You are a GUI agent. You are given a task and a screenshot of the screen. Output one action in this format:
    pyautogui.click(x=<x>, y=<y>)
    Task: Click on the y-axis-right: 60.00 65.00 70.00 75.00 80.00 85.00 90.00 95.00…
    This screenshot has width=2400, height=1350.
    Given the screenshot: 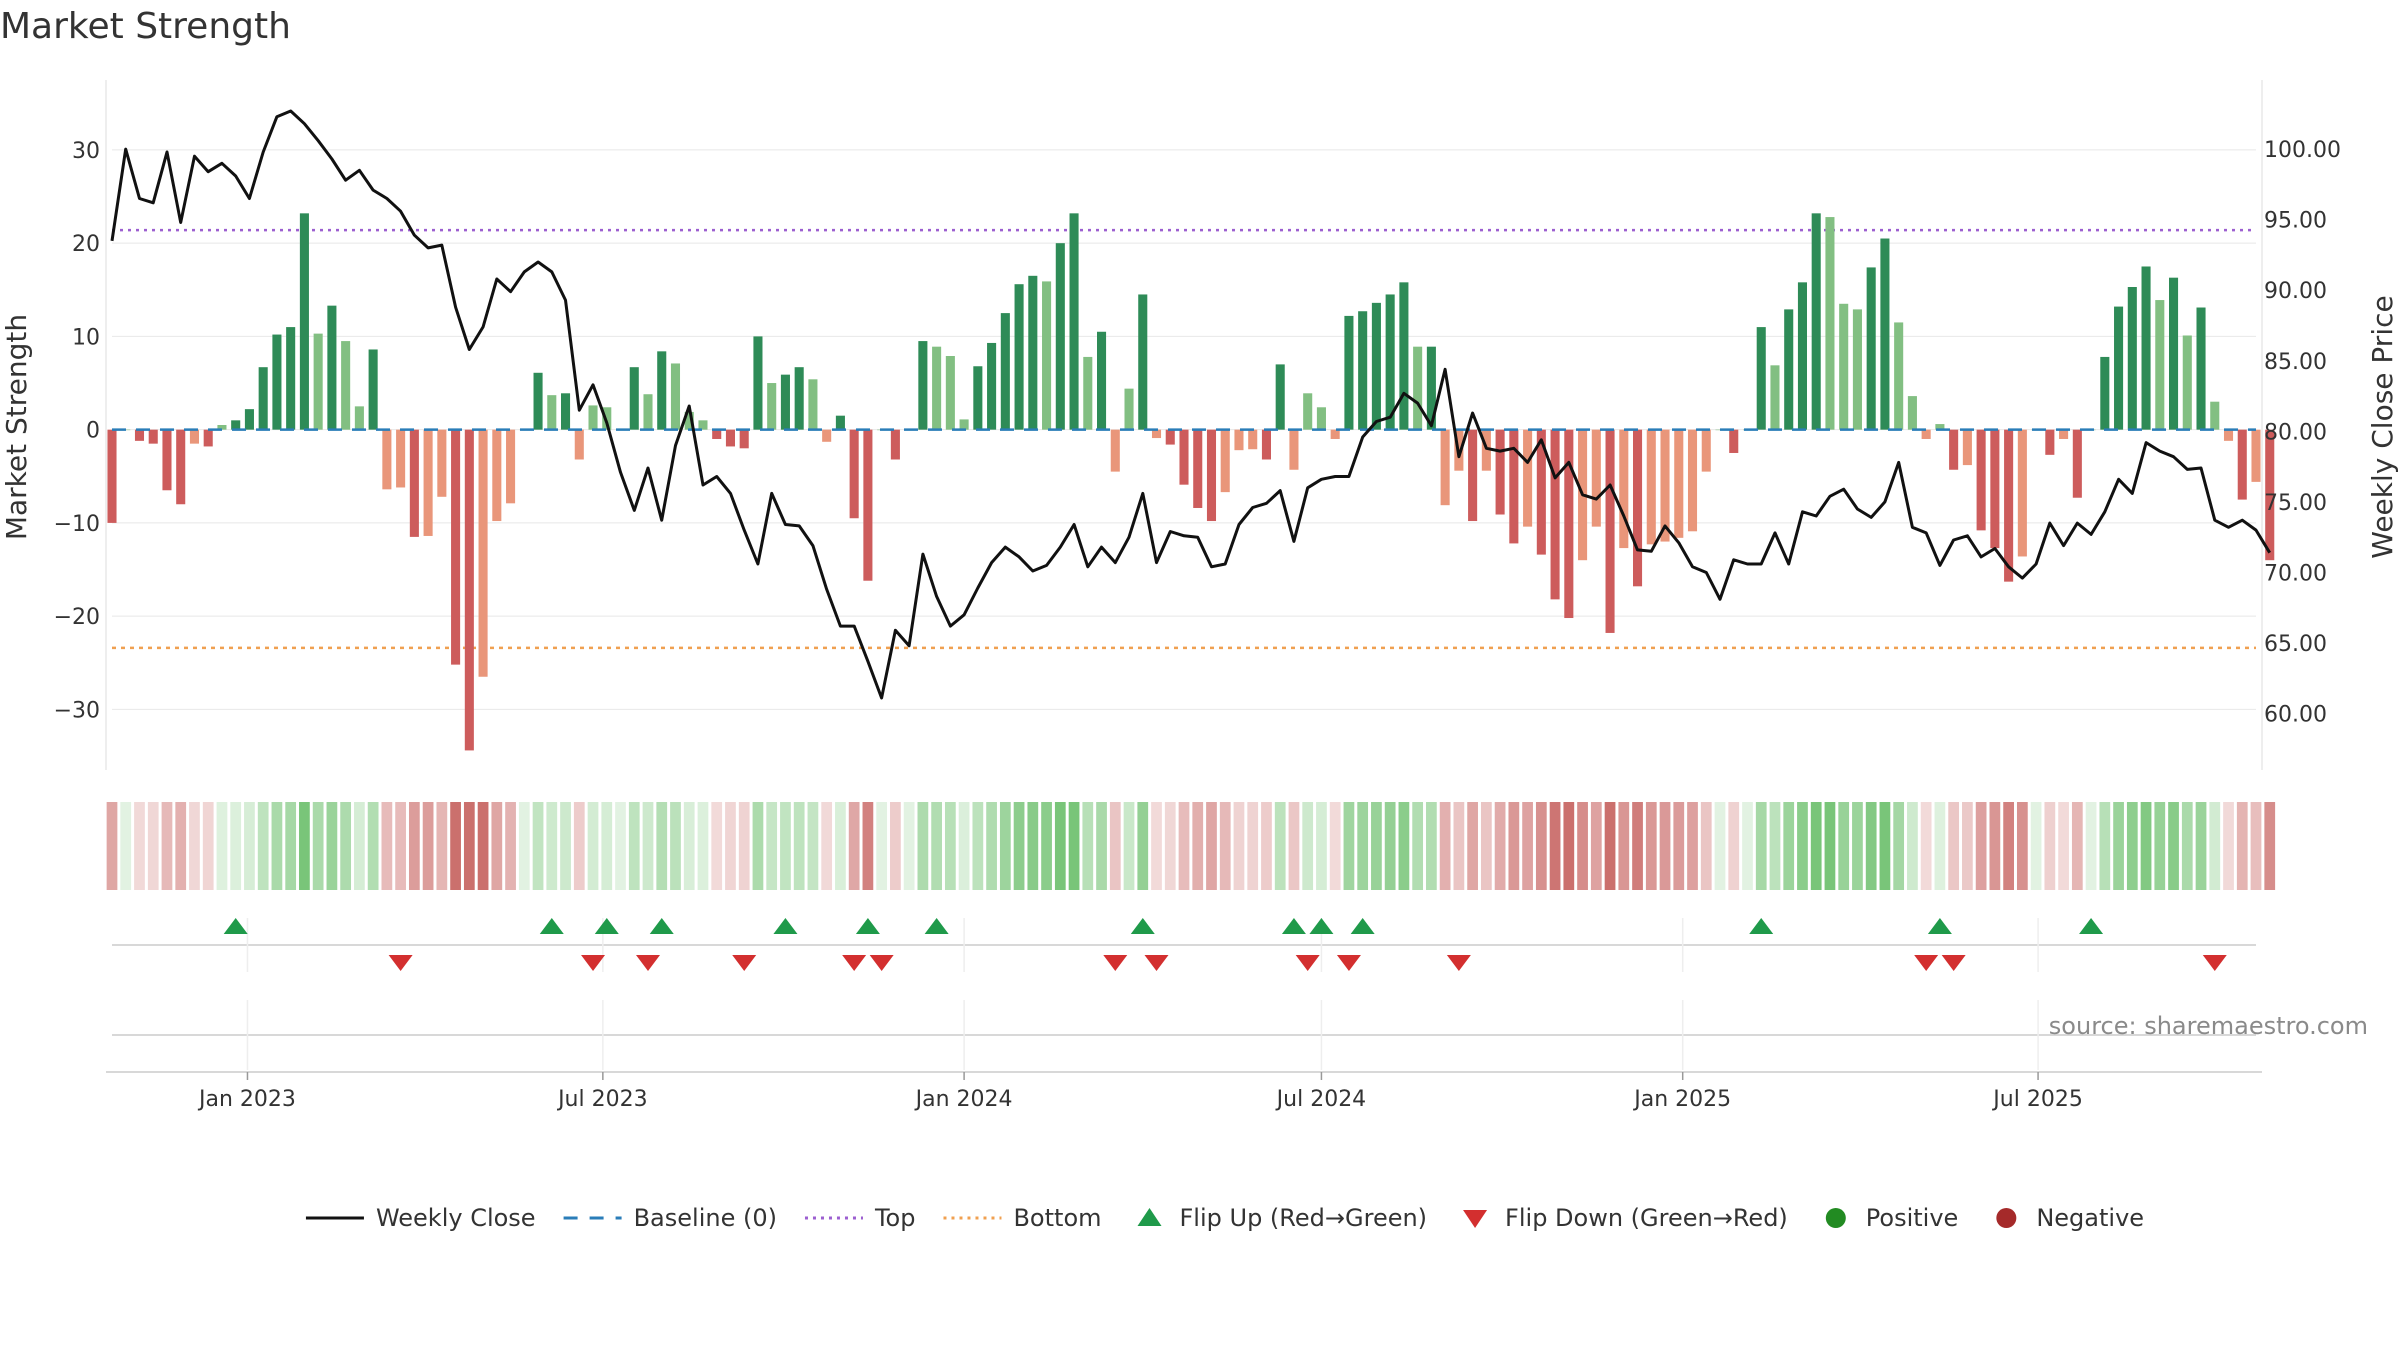 What is the action you would take?
    pyautogui.click(x=2302, y=432)
    